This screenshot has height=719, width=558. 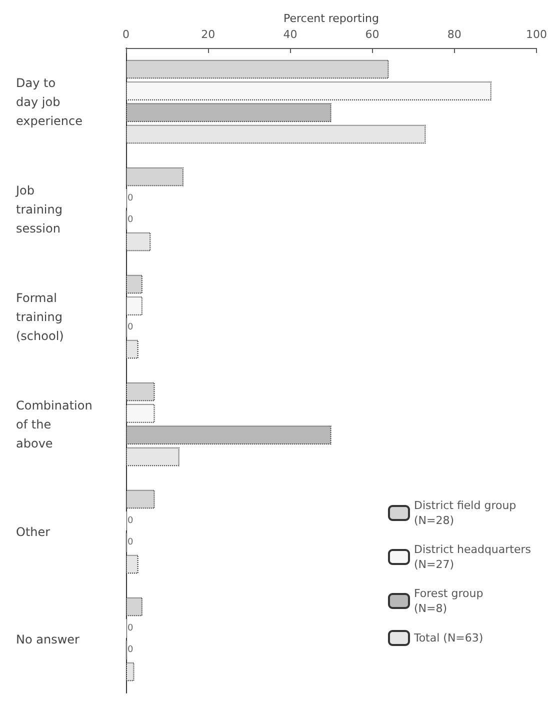 What do you see at coordinates (454, 34) in the screenshot?
I see `x-tick-label: 80` at bounding box center [454, 34].